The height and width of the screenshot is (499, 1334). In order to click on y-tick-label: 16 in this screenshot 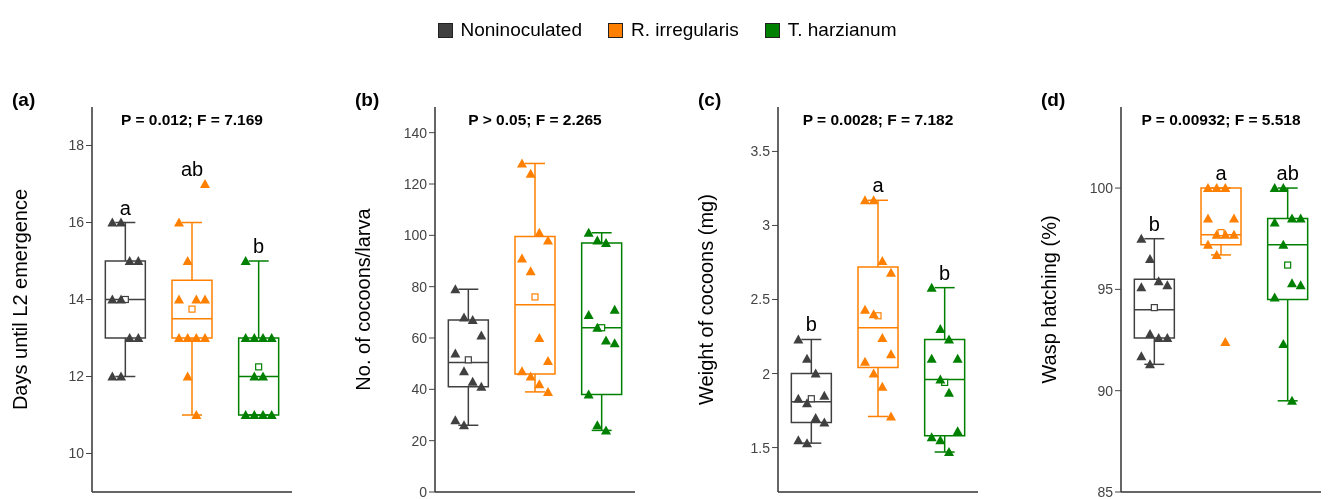, I will do `click(76, 222)`.